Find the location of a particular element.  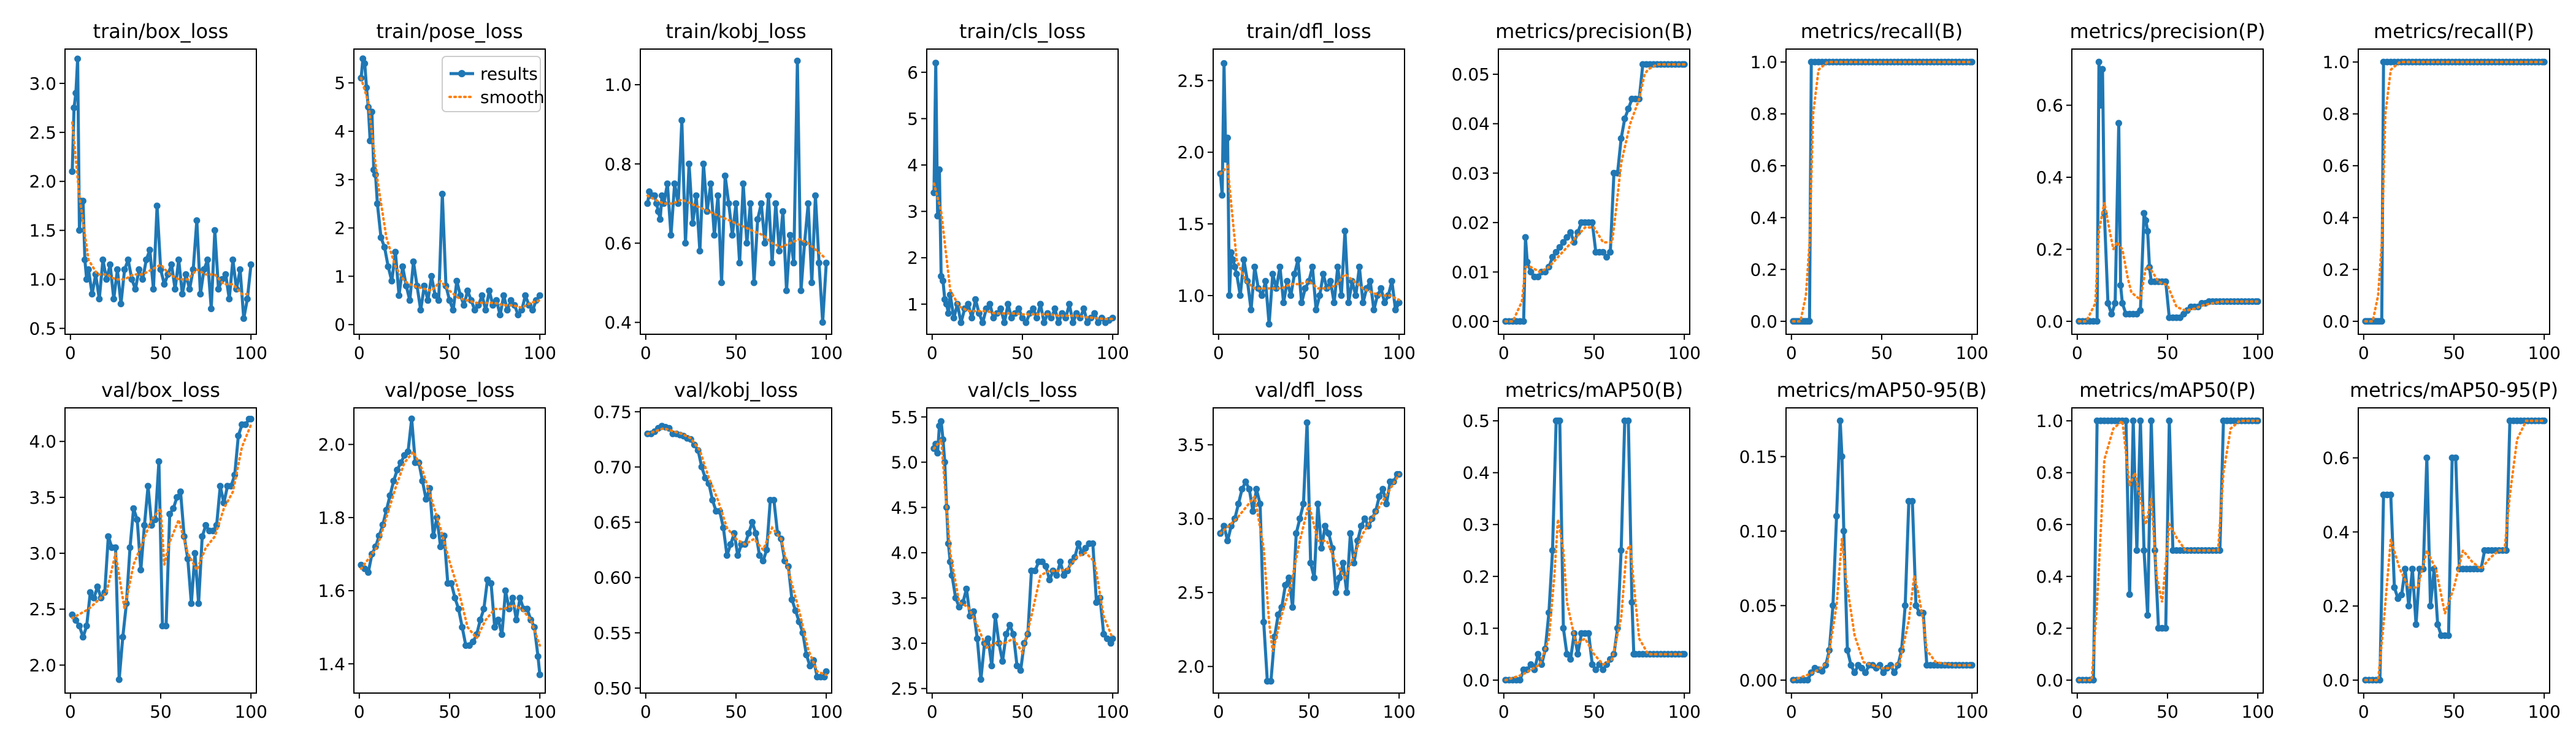

y-tick-label: 5.0 is located at coordinates (904, 463).